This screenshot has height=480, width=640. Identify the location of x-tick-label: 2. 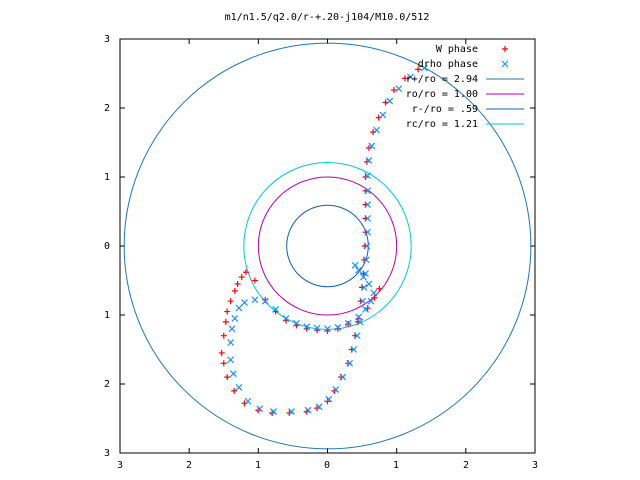
(466, 465).